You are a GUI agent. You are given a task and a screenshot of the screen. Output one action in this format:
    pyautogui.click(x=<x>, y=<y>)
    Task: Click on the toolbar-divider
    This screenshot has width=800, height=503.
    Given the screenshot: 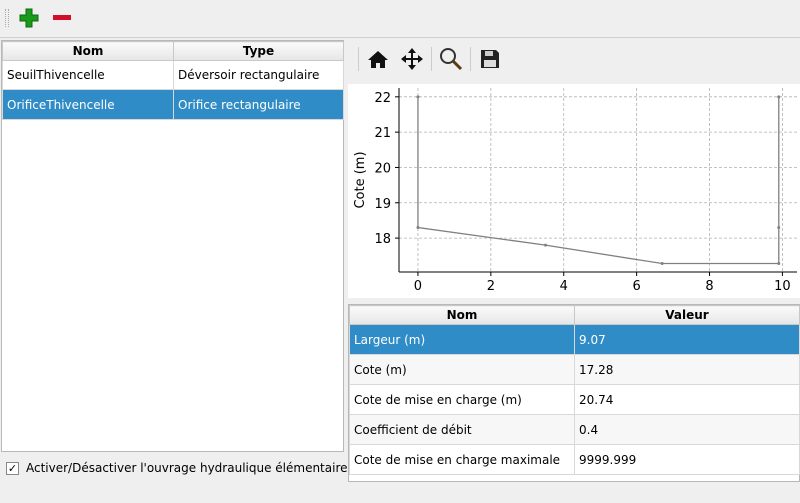 What is the action you would take?
    pyautogui.click(x=400, y=37)
    